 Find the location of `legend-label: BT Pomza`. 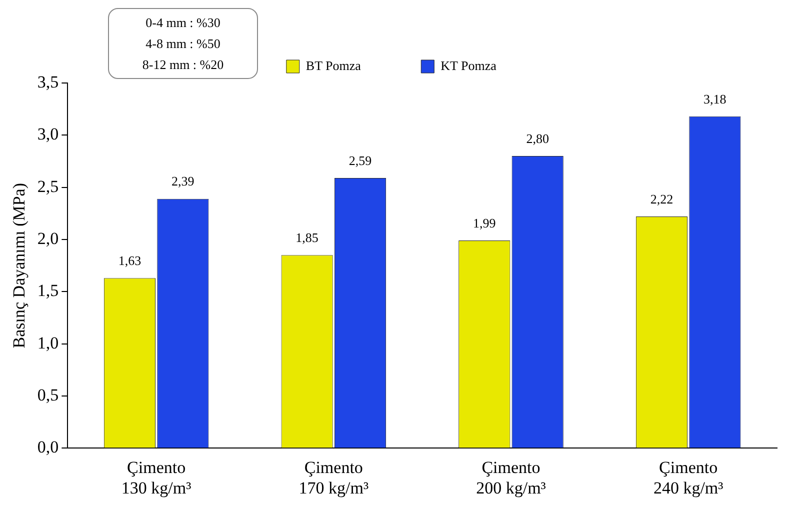

legend-label: BT Pomza is located at coordinates (334, 65).